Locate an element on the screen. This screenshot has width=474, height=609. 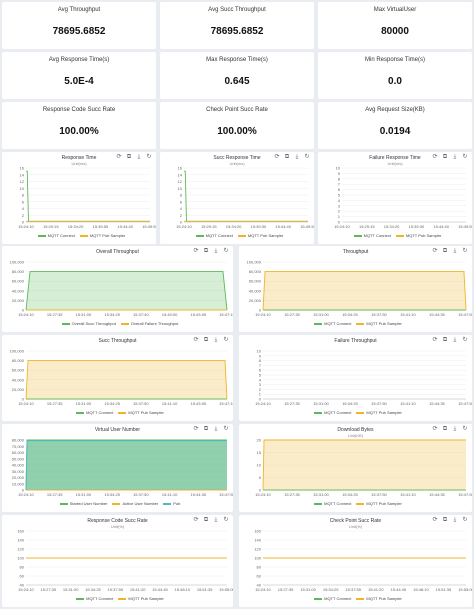
x-tick-label: 15:39:30 is located at coordinates (259, 226).